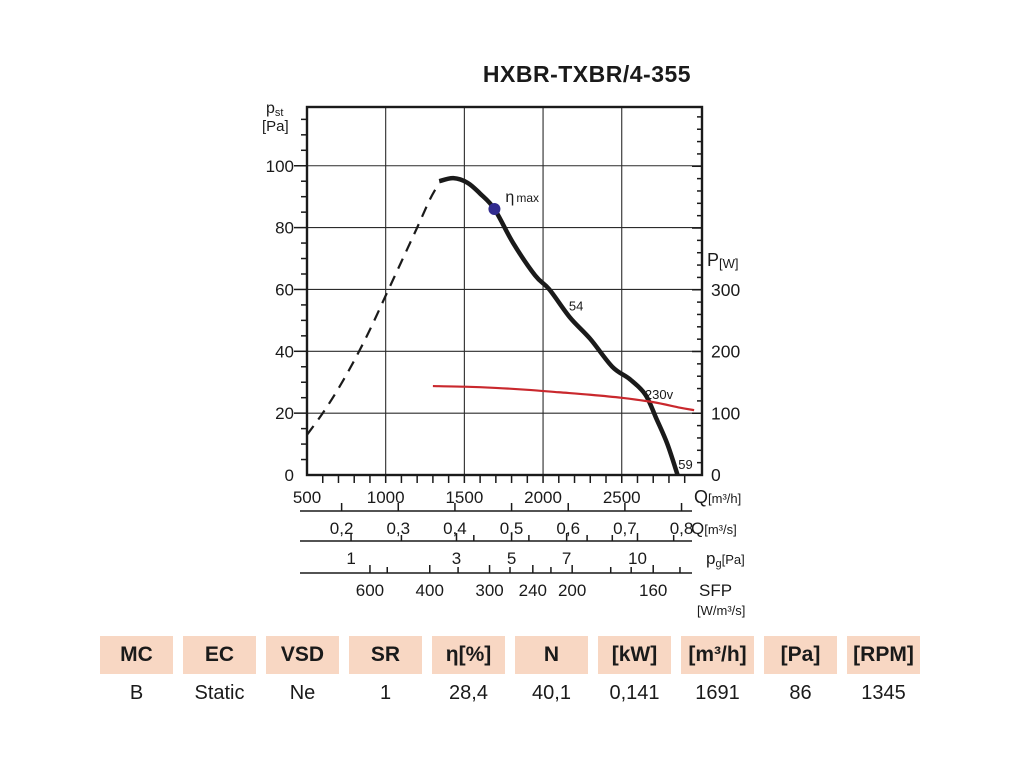 The height and width of the screenshot is (768, 1024). What do you see at coordinates (219, 693) in the screenshot?
I see `table-value-cell: Static` at bounding box center [219, 693].